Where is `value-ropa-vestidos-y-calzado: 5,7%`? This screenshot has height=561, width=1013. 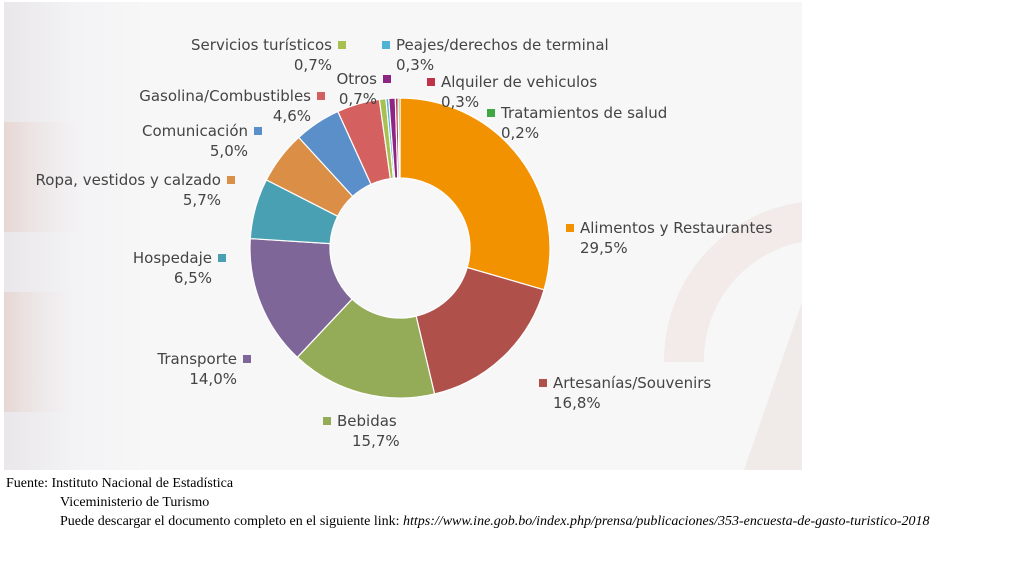
value-ropa-vestidos-y-calzado: 5,7% is located at coordinates (202, 200).